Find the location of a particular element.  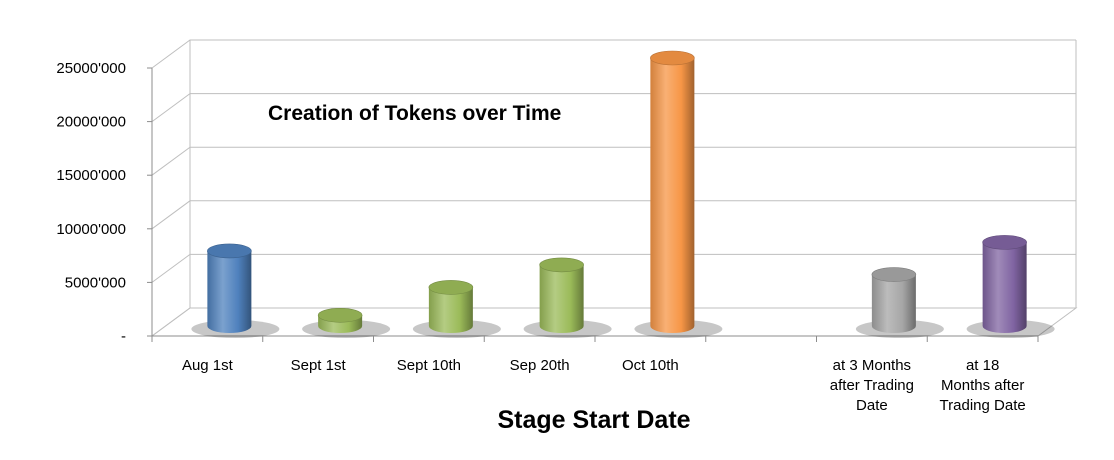

category-label: Trading Date is located at coordinates (983, 405).